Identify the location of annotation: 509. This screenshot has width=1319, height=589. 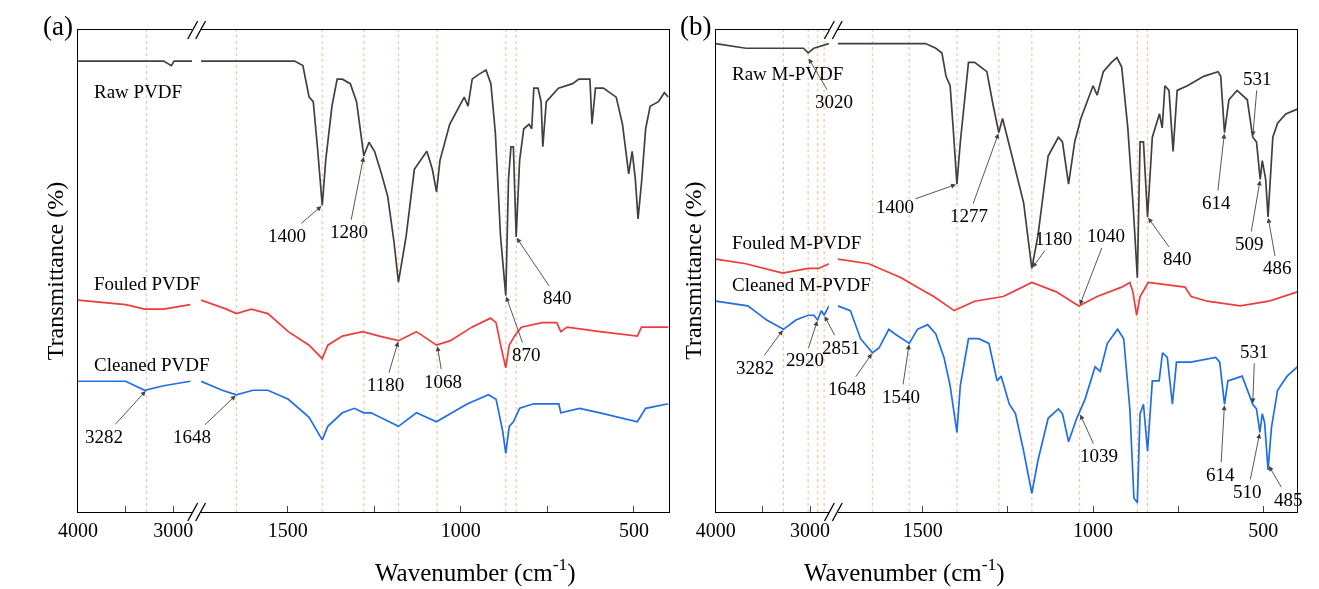
(1249, 243).